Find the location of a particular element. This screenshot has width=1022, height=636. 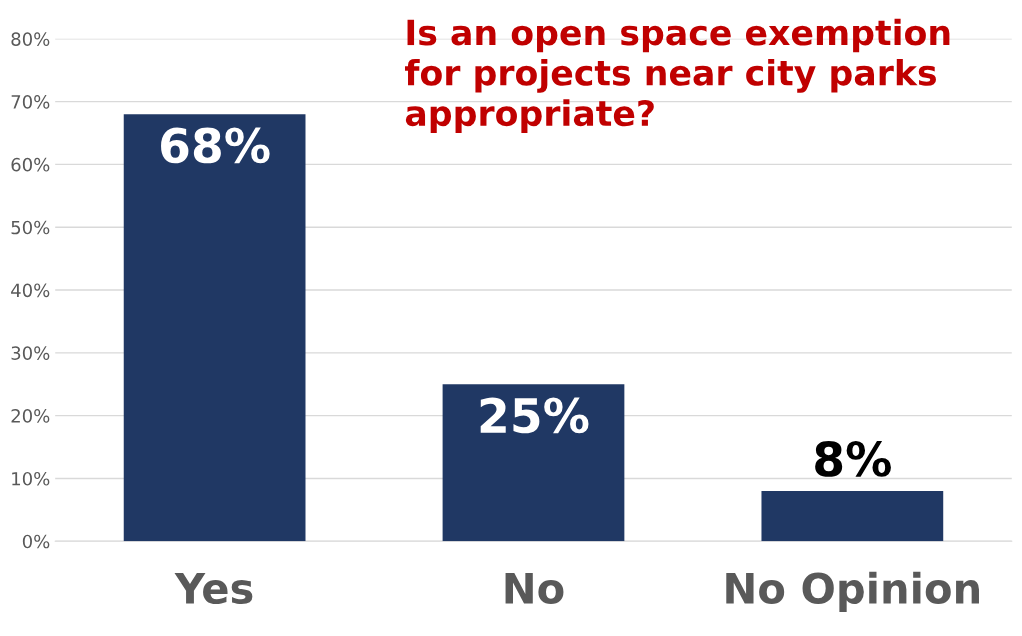

y-tick-label: 50% is located at coordinates (30, 227).